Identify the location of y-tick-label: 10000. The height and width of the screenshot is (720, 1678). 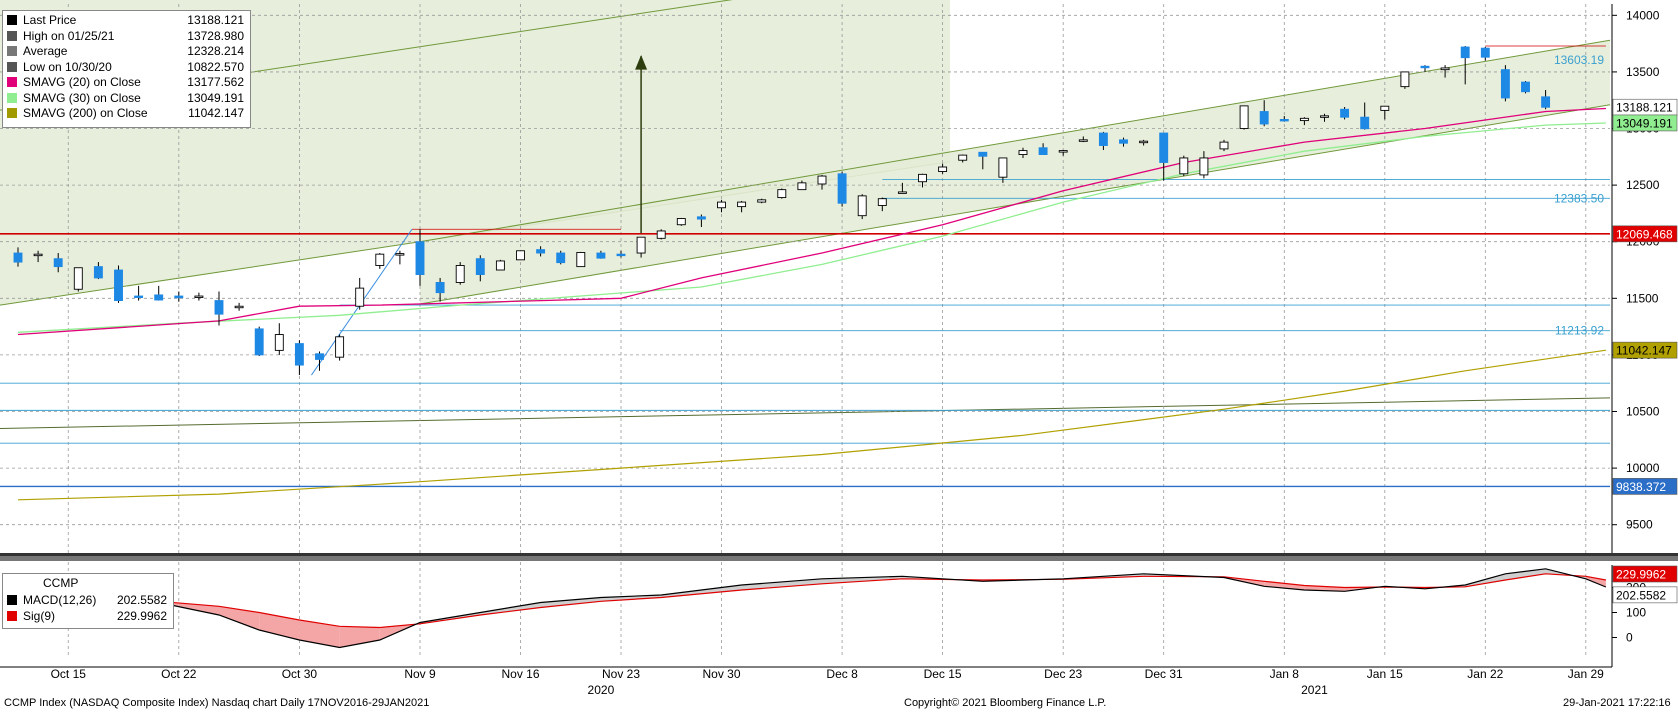
(1643, 468).